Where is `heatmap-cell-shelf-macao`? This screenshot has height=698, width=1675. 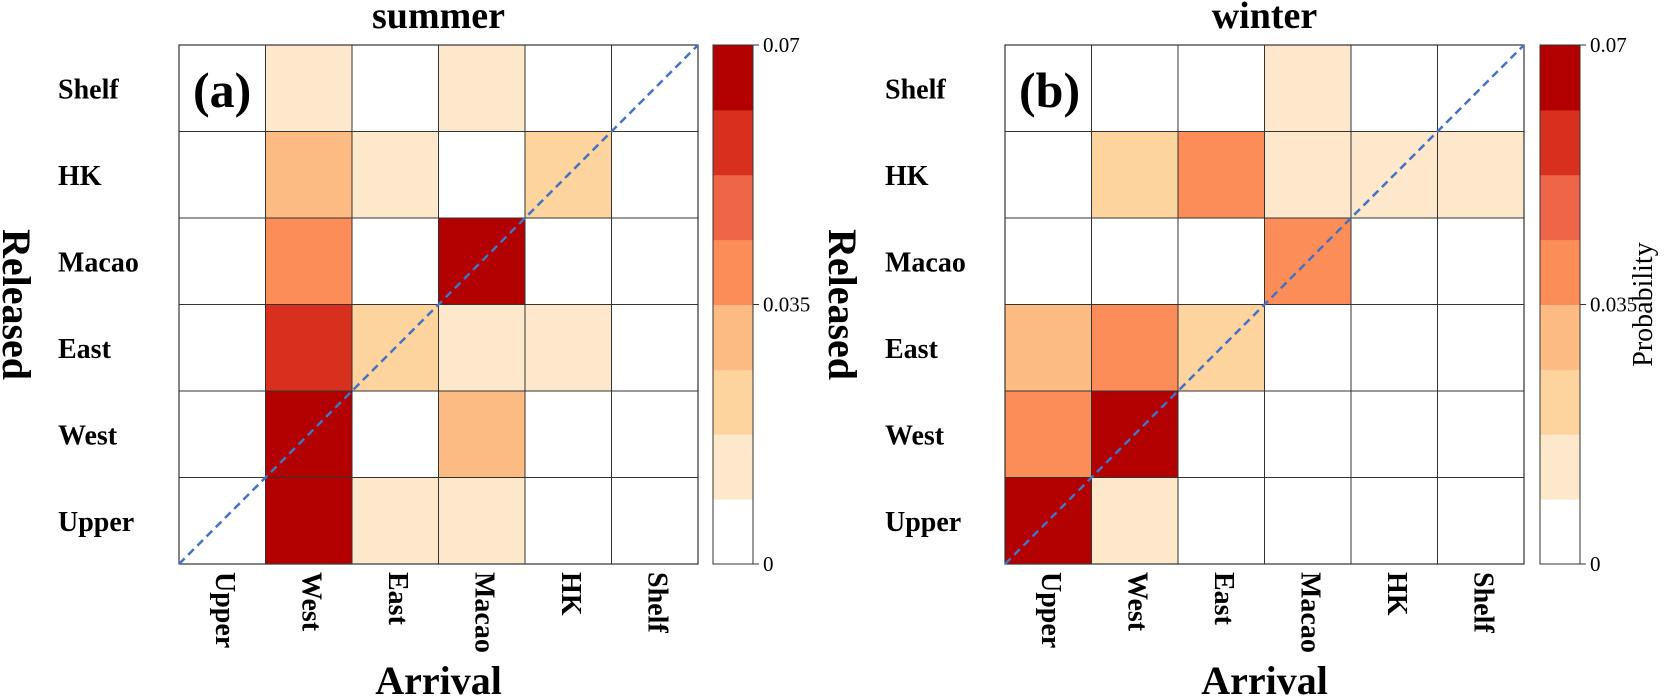 heatmap-cell-shelf-macao is located at coordinates (482, 88).